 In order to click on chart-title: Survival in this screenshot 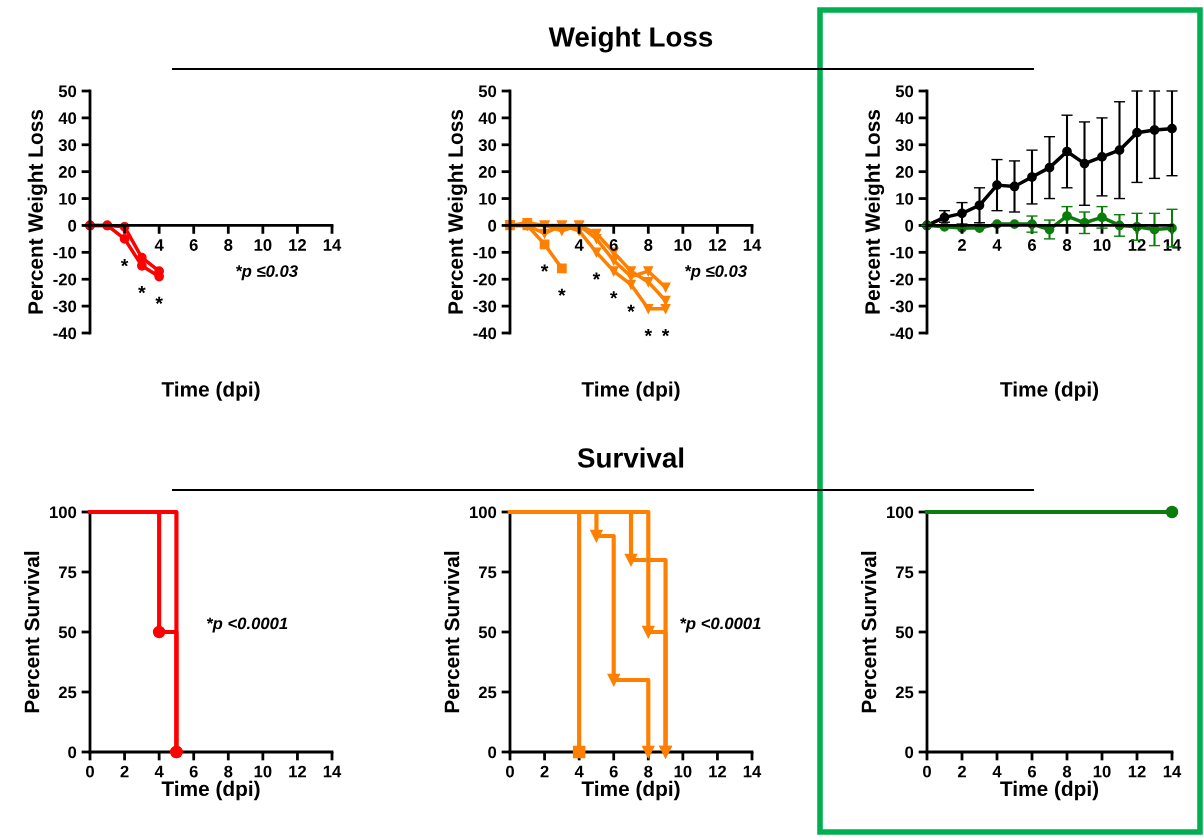, I will do `click(630, 457)`.